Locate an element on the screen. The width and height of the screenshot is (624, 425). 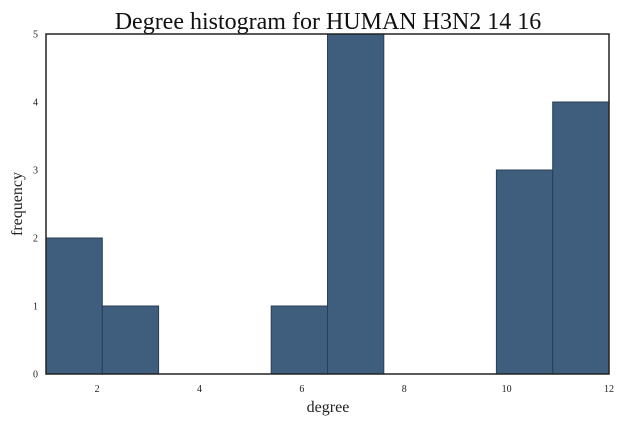
x-tick-label: 10 is located at coordinates (507, 389).